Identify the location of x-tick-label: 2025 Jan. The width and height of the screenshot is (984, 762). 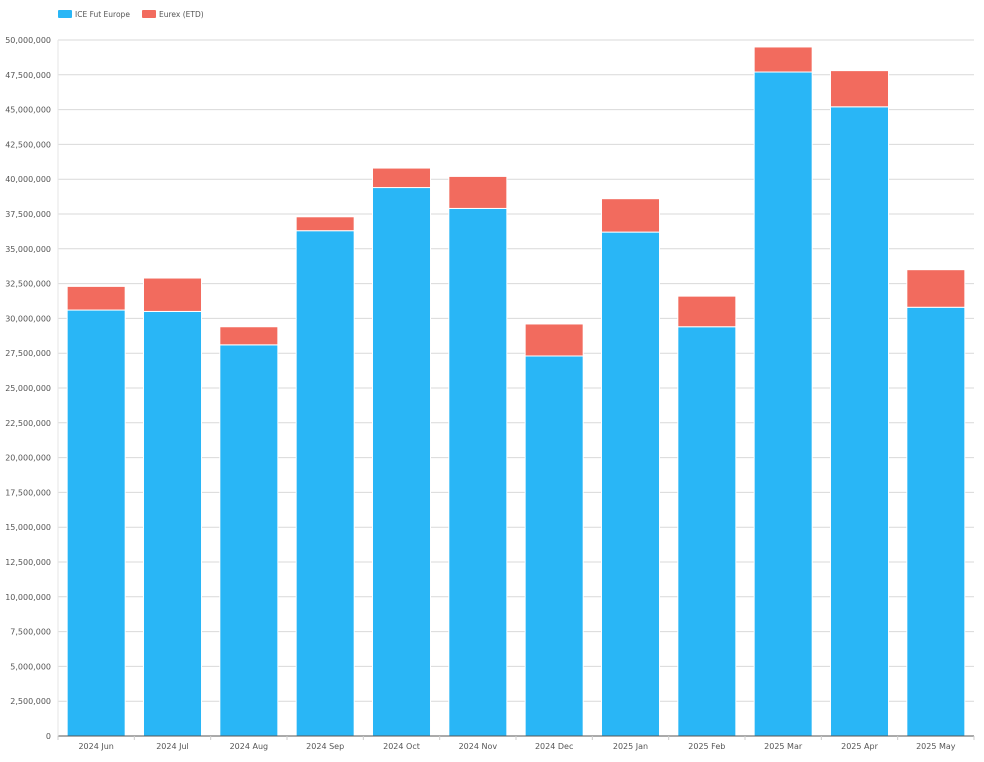
(630, 746).